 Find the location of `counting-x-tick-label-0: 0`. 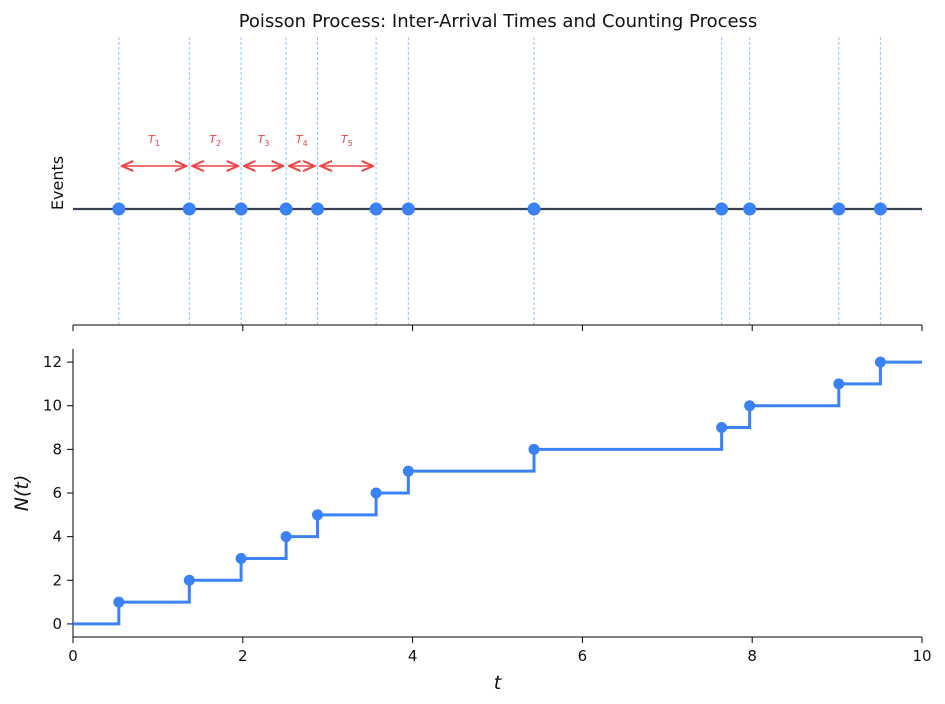

counting-x-tick-label-0: 0 is located at coordinates (73, 656).